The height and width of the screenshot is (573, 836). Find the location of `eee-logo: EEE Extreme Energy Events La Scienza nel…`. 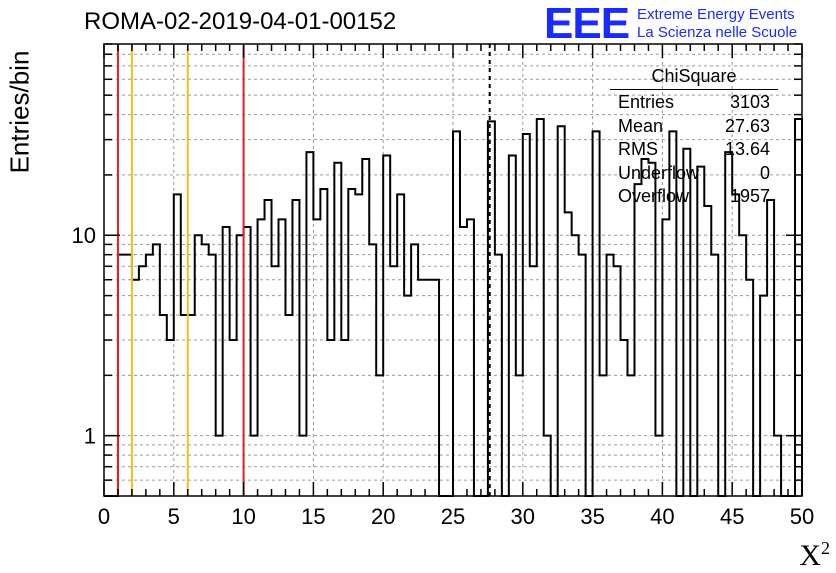

eee-logo: EEE Extreme Energy Events La Scienza nel… is located at coordinates (670, 24).